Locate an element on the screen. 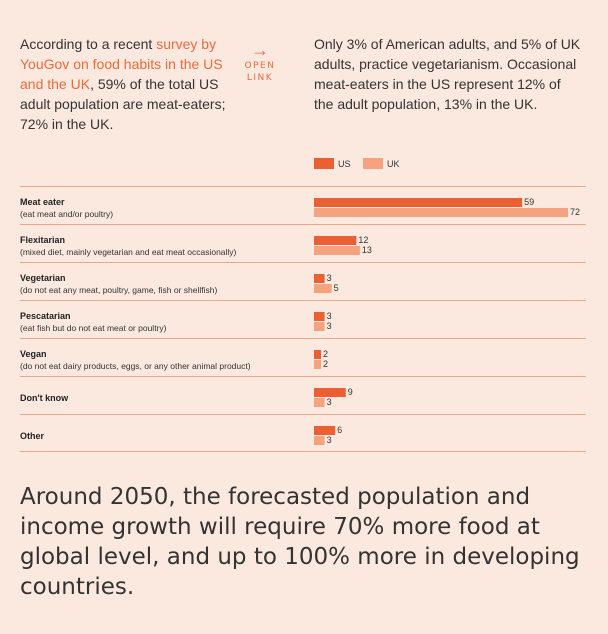 This screenshot has height=634, width=608. data-label-uk: 2 is located at coordinates (325, 364).